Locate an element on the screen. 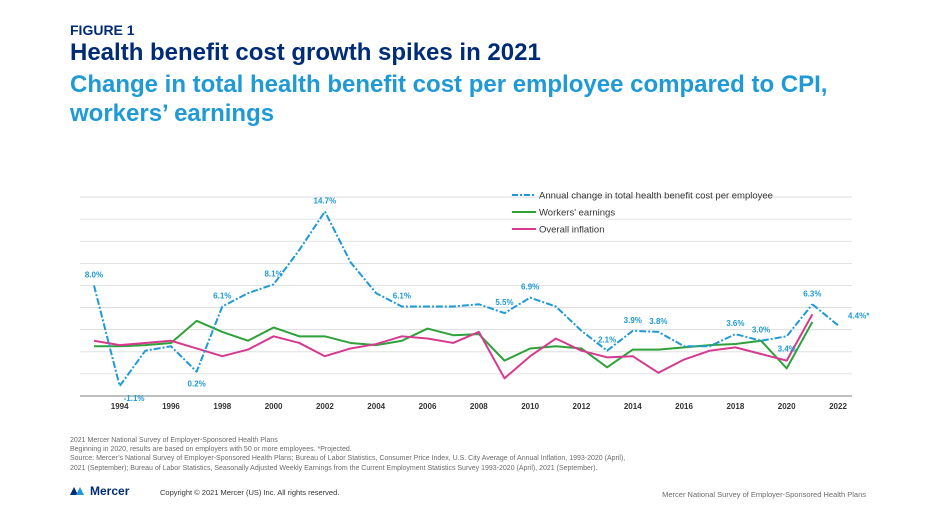 The width and height of the screenshot is (938, 528). data-label: 4.4%* is located at coordinates (859, 315).